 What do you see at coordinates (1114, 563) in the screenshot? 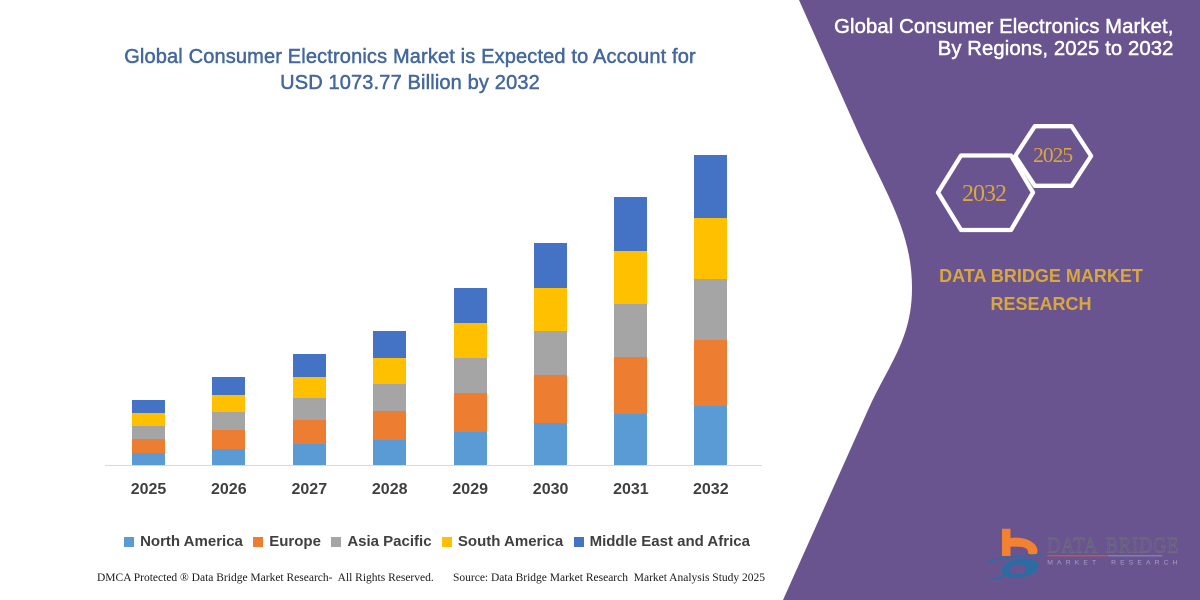
I see `svg-text: MARKET RESEARCH` at bounding box center [1114, 563].